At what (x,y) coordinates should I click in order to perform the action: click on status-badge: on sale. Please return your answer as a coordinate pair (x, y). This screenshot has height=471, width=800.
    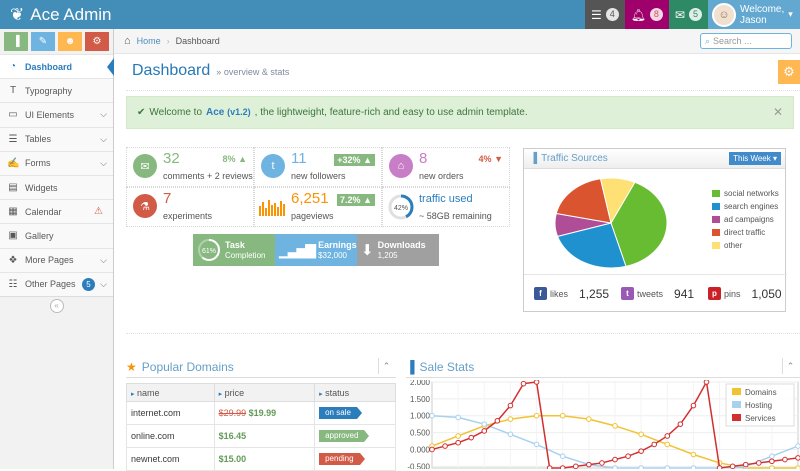
    Looking at the image, I should click on (340, 413).